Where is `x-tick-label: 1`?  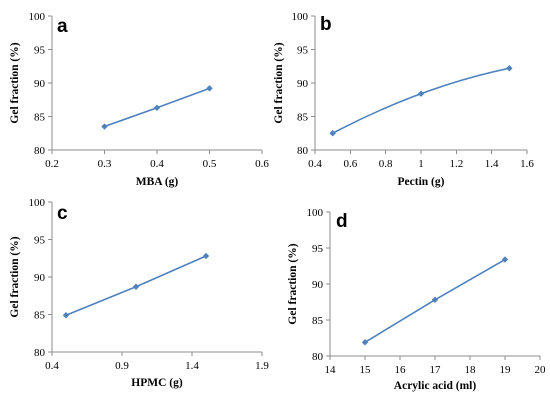 x-tick-label: 1 is located at coordinates (421, 164).